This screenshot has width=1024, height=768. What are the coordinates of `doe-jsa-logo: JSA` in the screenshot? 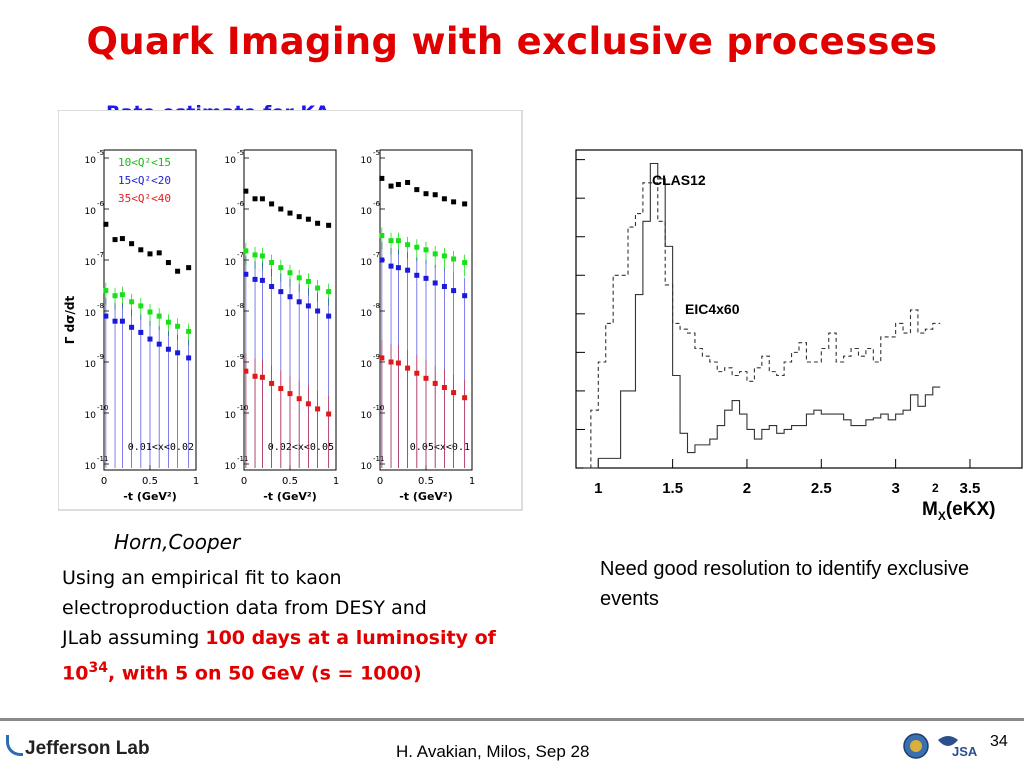 It's located at (940, 746).